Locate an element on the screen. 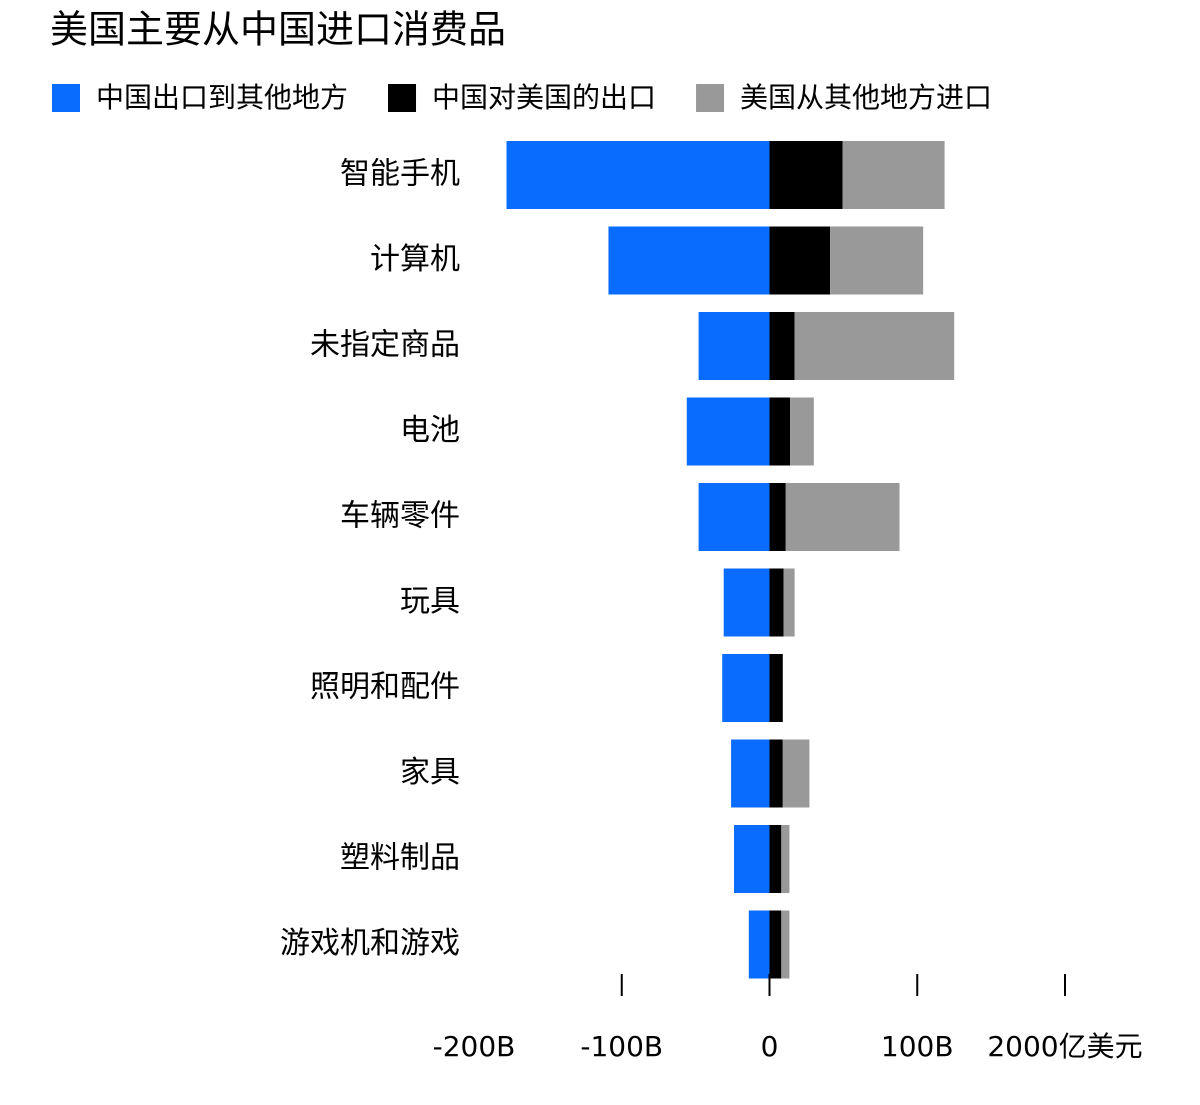  legend-label: 中国对美国的出口 is located at coordinates (544, 97).